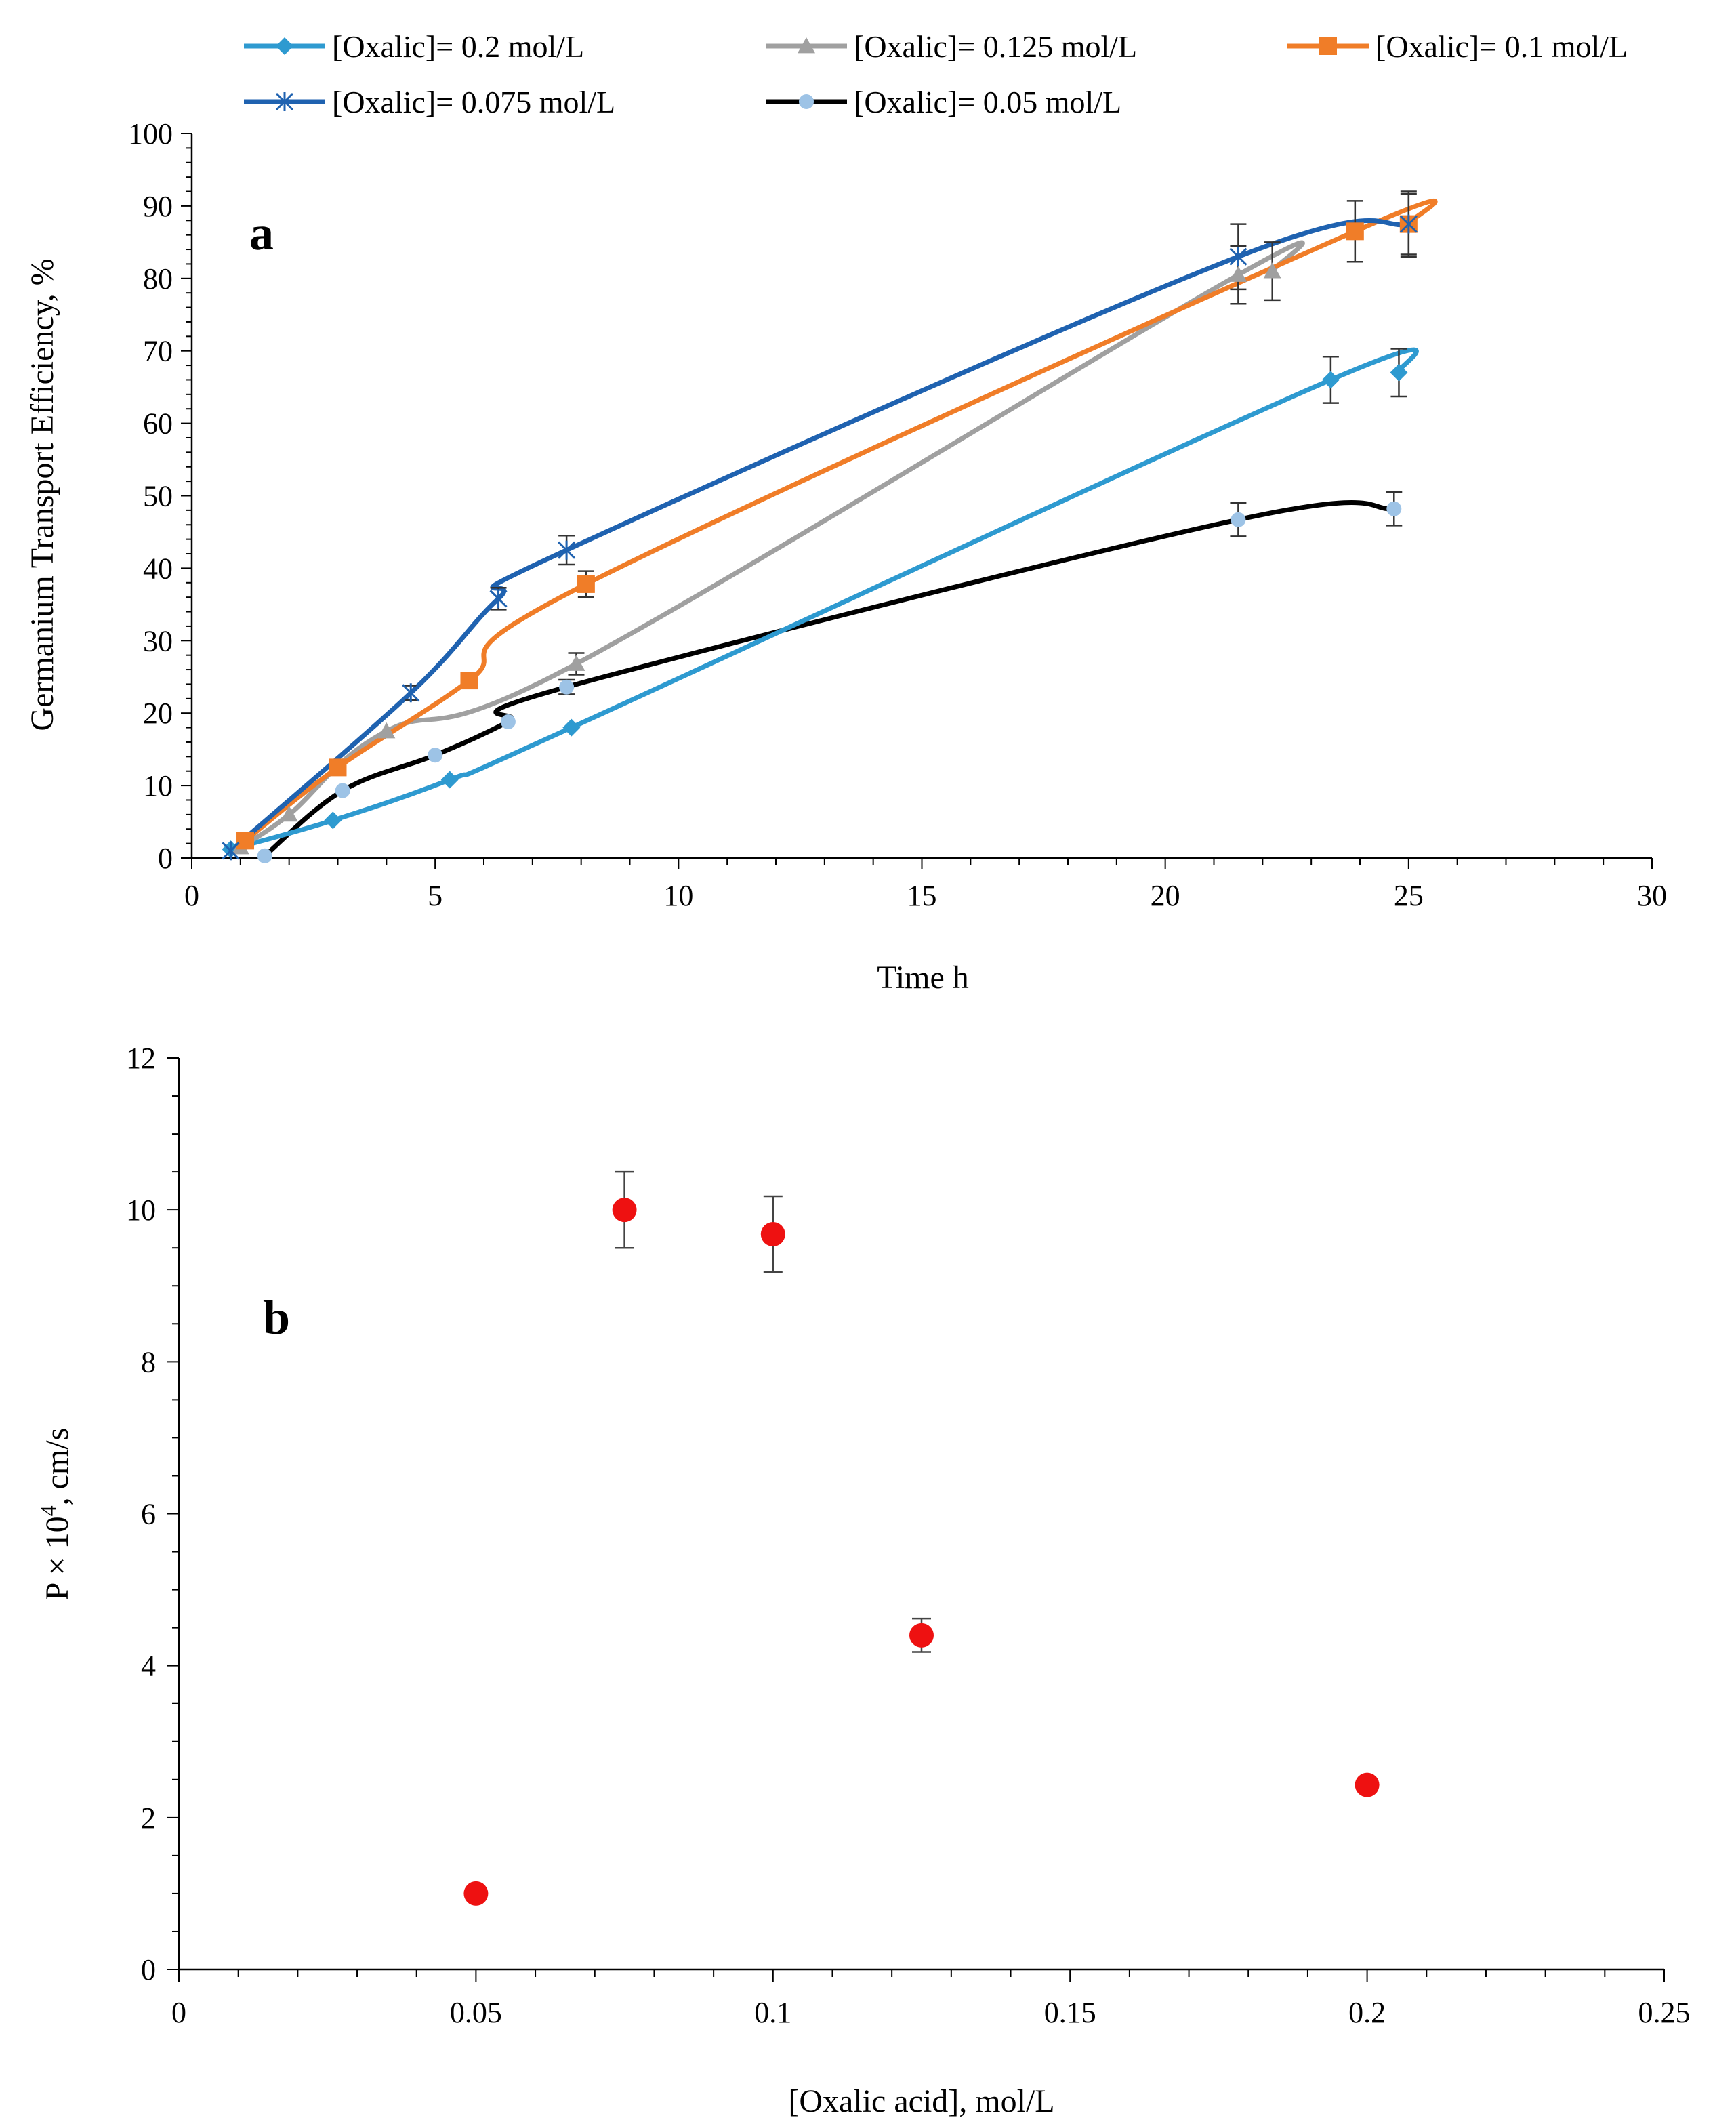 Image resolution: width=1736 pixels, height=2124 pixels. What do you see at coordinates (158, 568) in the screenshot?
I see `panel-a-y-tick-label: 40` at bounding box center [158, 568].